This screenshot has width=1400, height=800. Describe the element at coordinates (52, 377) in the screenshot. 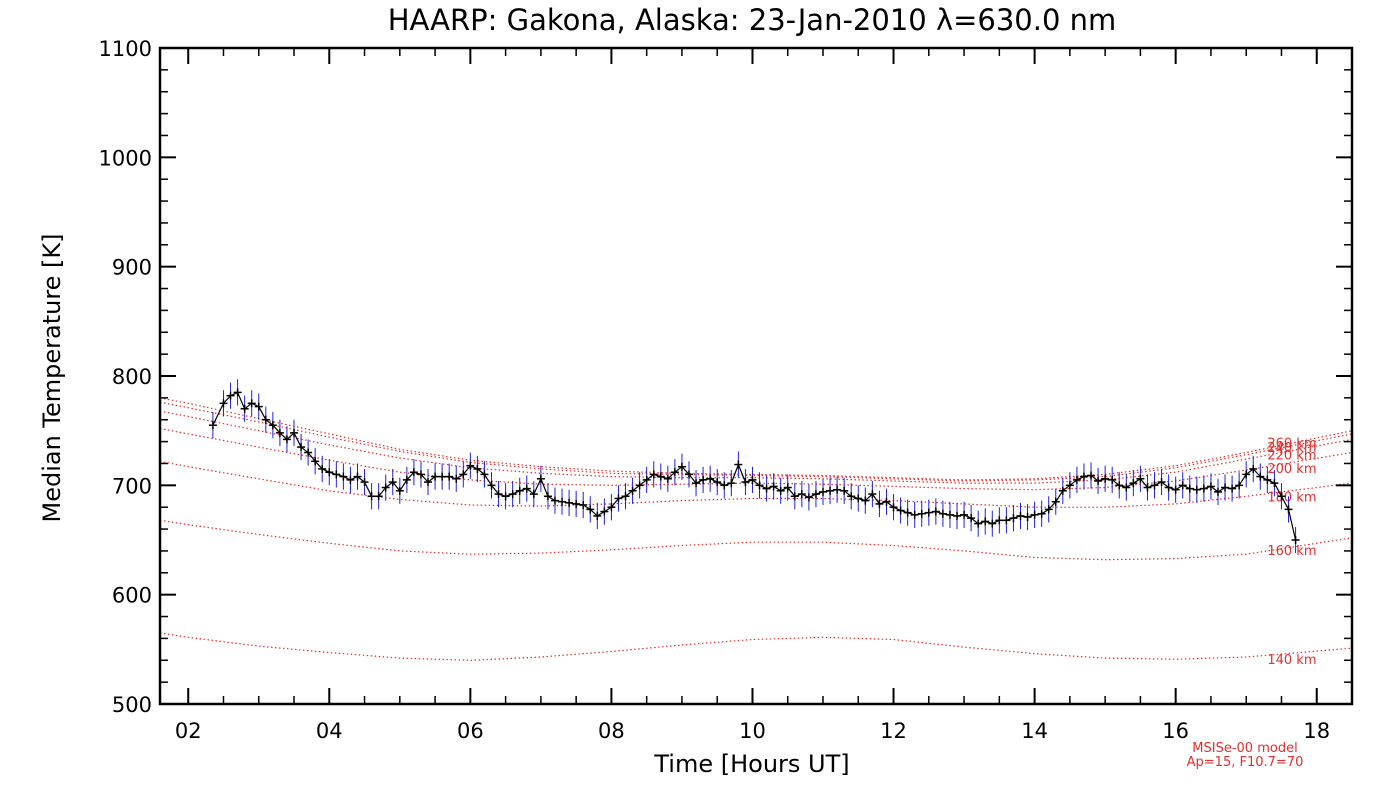

I see `y-axis-label: Median Temperature [K]` at that location.